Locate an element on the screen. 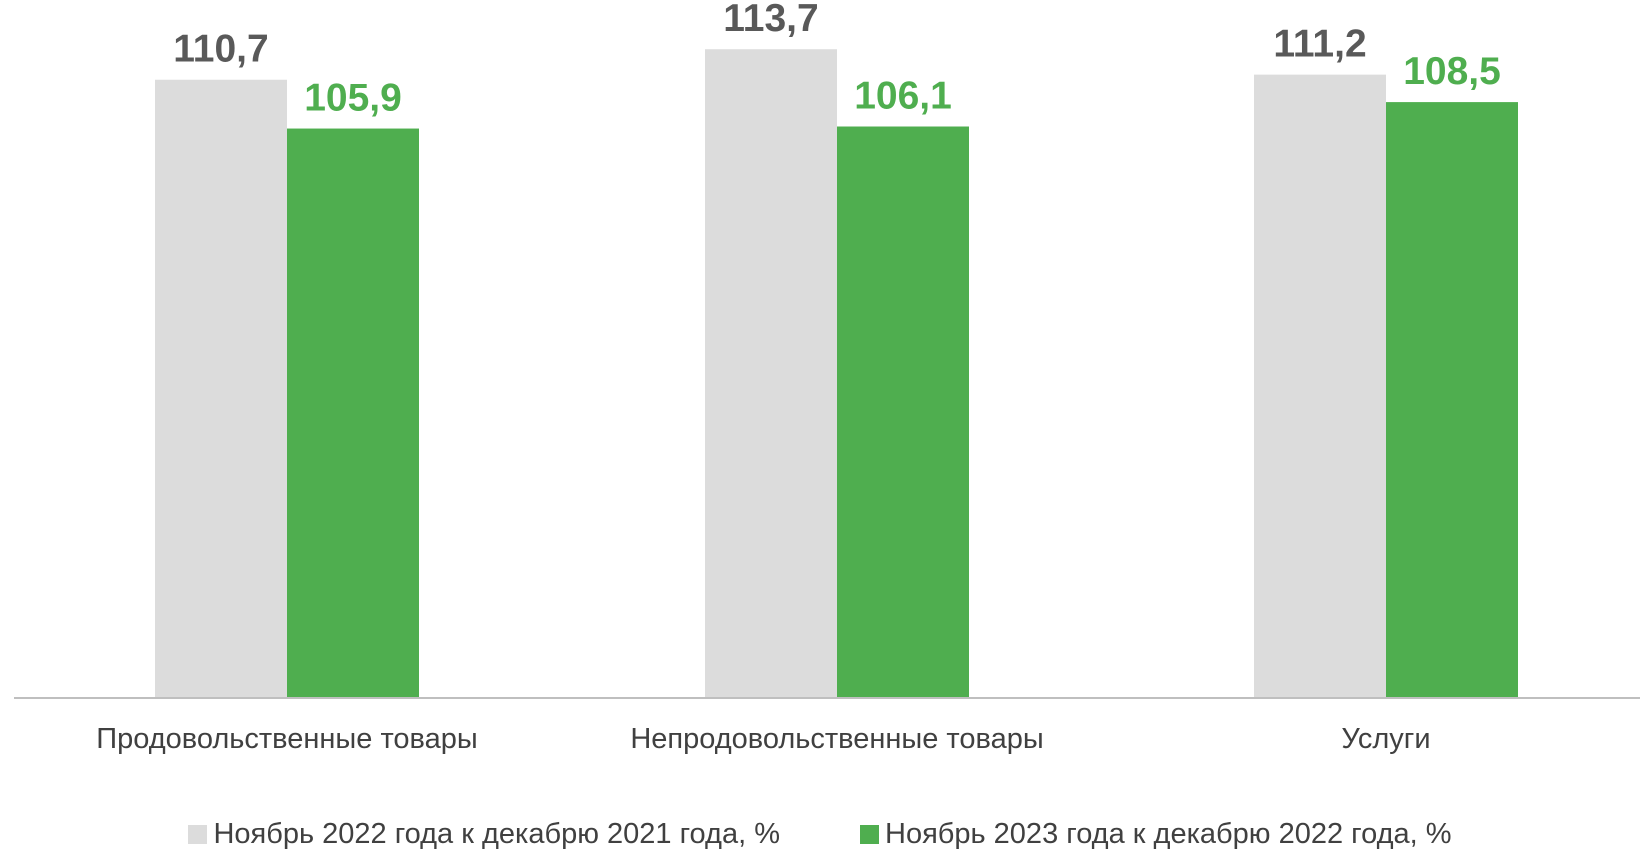 The width and height of the screenshot is (1640, 854). legend-swatch-2022 is located at coordinates (198, 834).